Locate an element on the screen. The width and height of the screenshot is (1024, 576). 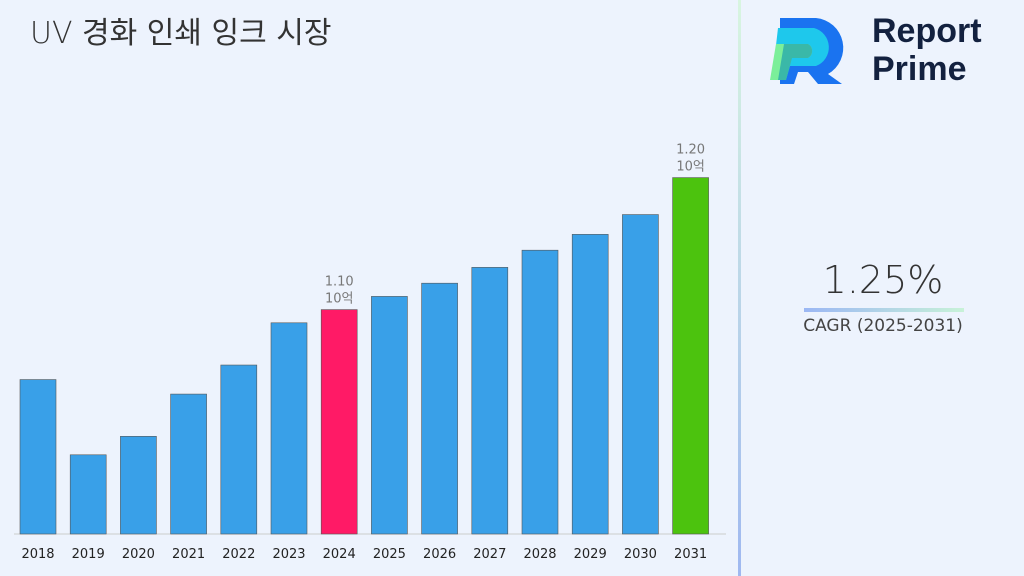
logo-line2: Prime is located at coordinates (919, 69).